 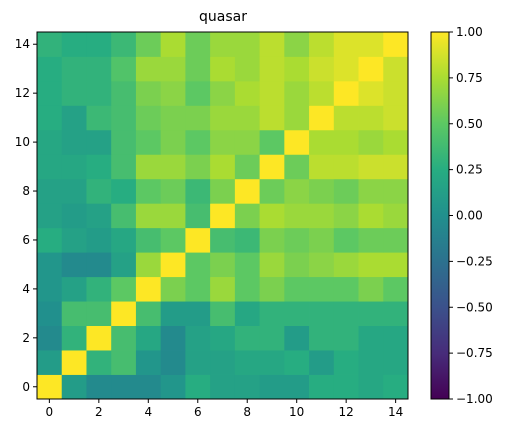 I want to click on colorbar-tick-label: −1.00, so click(x=474, y=399).